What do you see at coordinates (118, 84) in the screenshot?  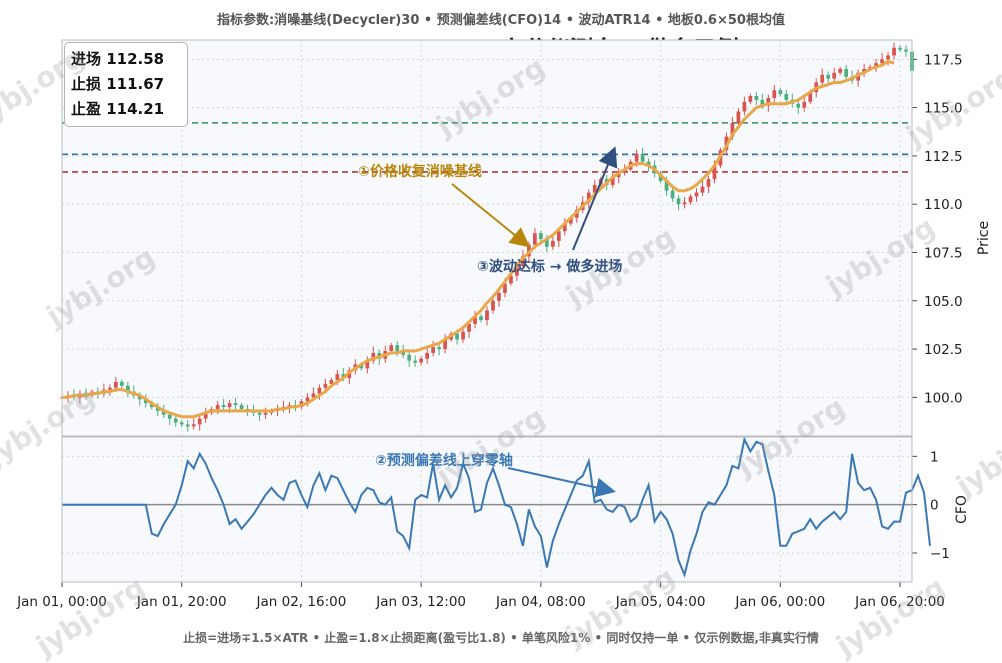 I see `stop-level-text: 止损 111.67` at bounding box center [118, 84].